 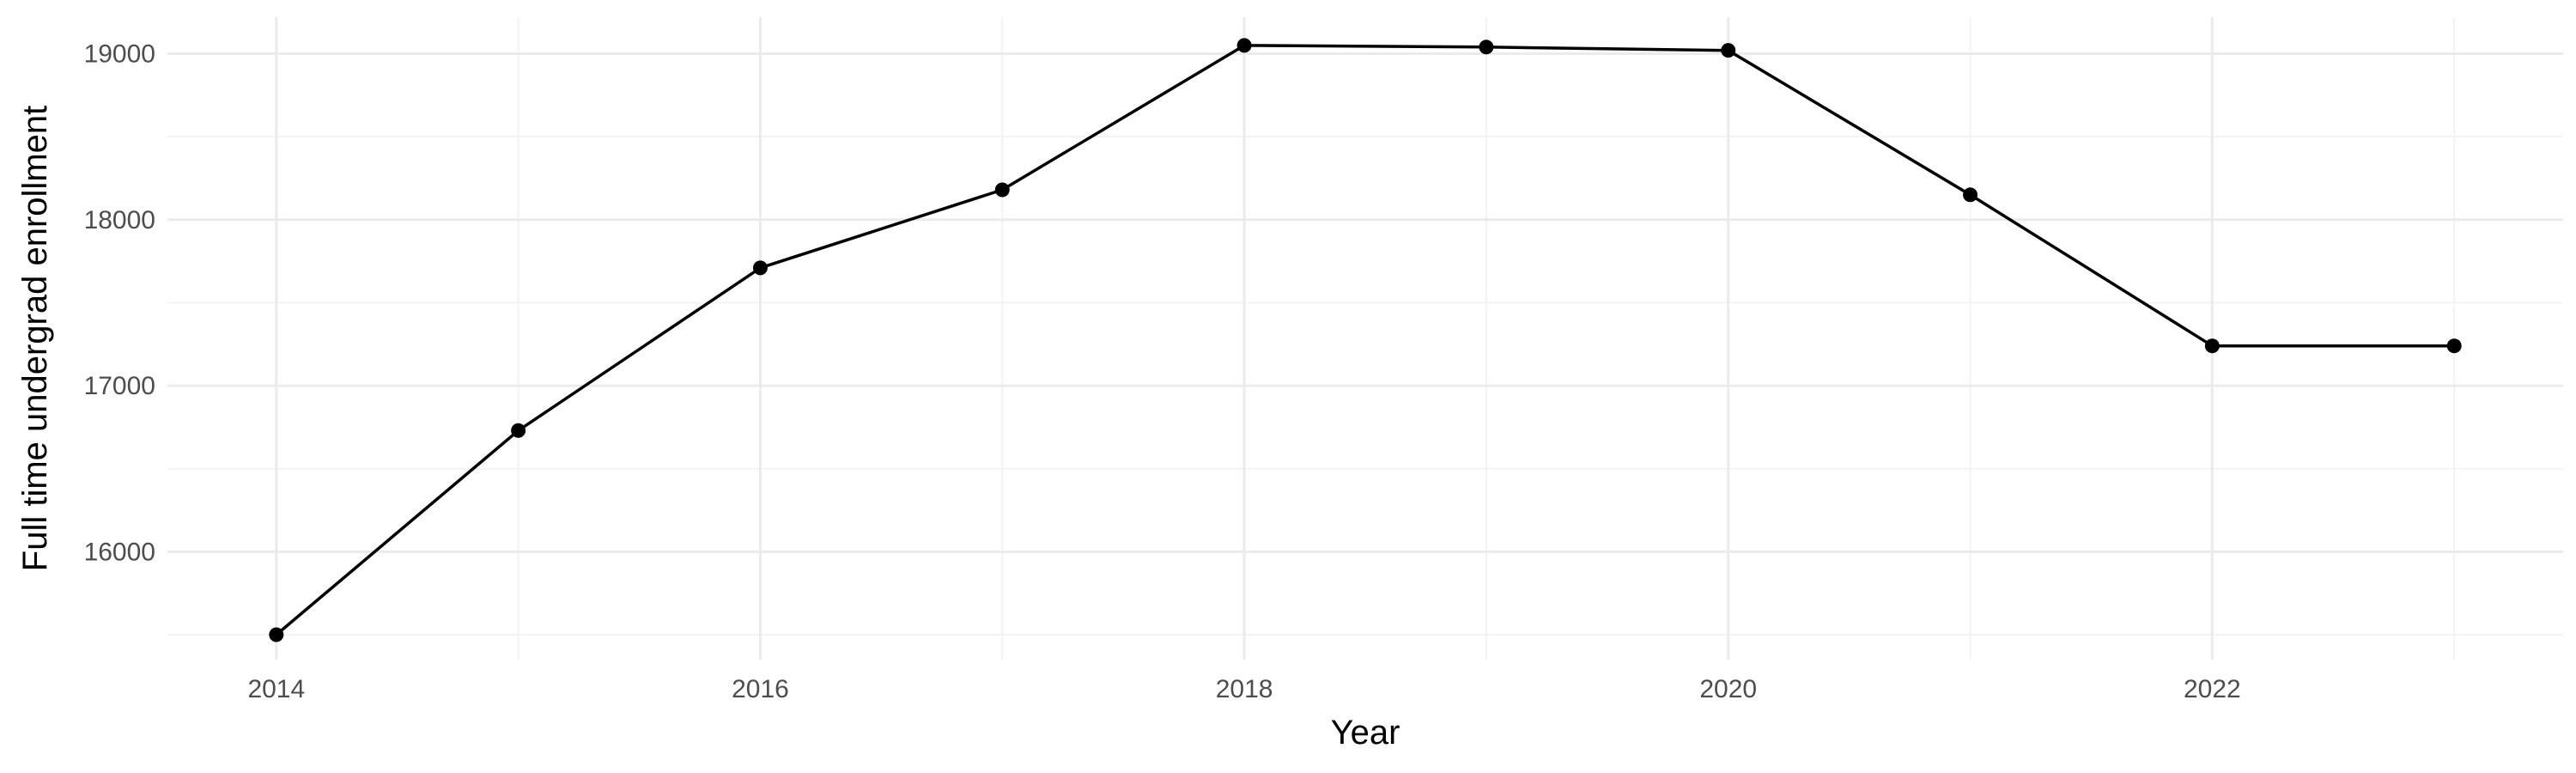 I want to click on x-axis-title: Year, so click(x=1365, y=733).